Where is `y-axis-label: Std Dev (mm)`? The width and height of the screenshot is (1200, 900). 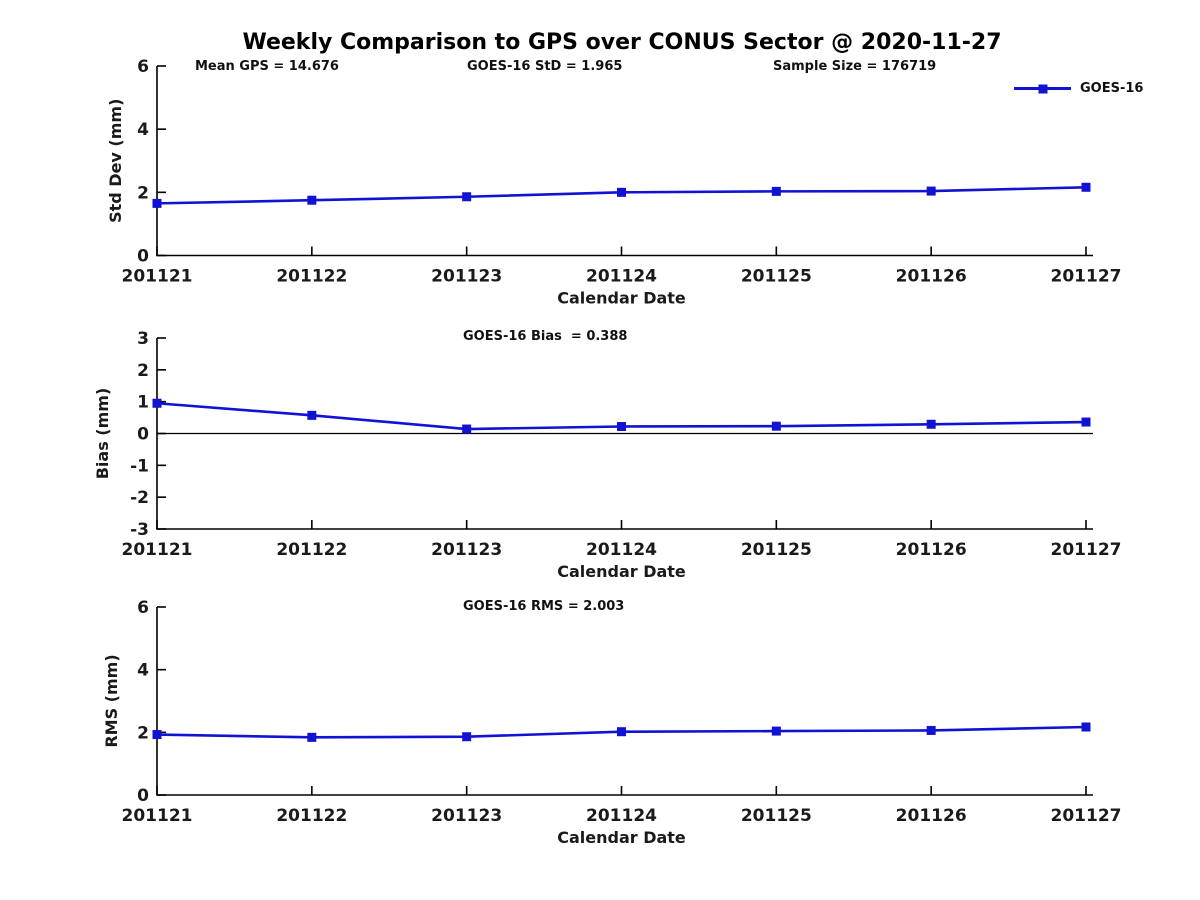
y-axis-label: Std Dev (mm) is located at coordinates (115, 161).